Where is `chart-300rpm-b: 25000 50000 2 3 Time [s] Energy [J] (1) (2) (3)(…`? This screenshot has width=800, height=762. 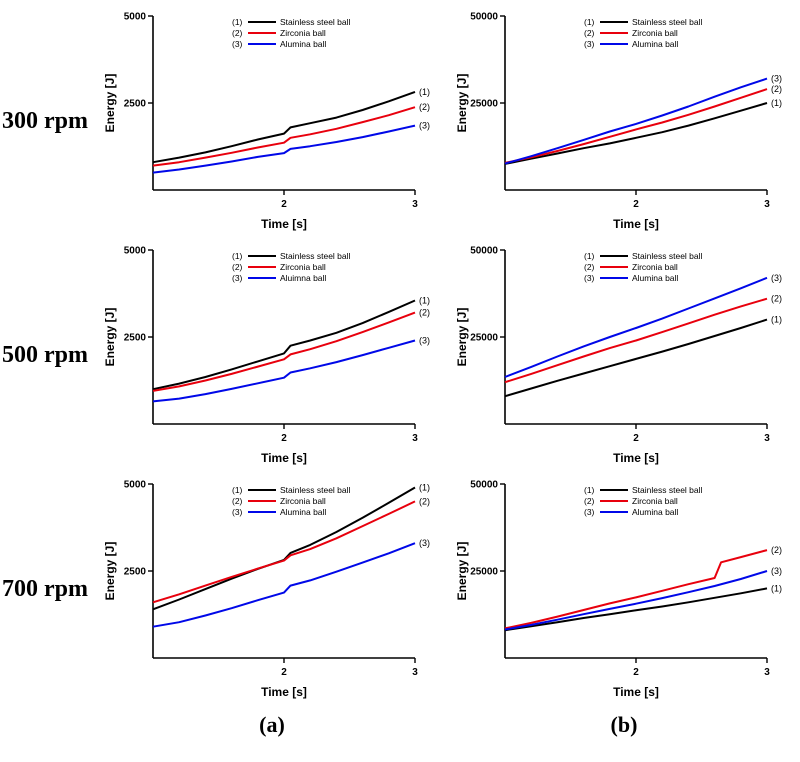
chart-300rpm-b: 25000 50000 2 3 Time [s] Energy [J] (1) (2) (3)(… is located at coordinates (624, 121).